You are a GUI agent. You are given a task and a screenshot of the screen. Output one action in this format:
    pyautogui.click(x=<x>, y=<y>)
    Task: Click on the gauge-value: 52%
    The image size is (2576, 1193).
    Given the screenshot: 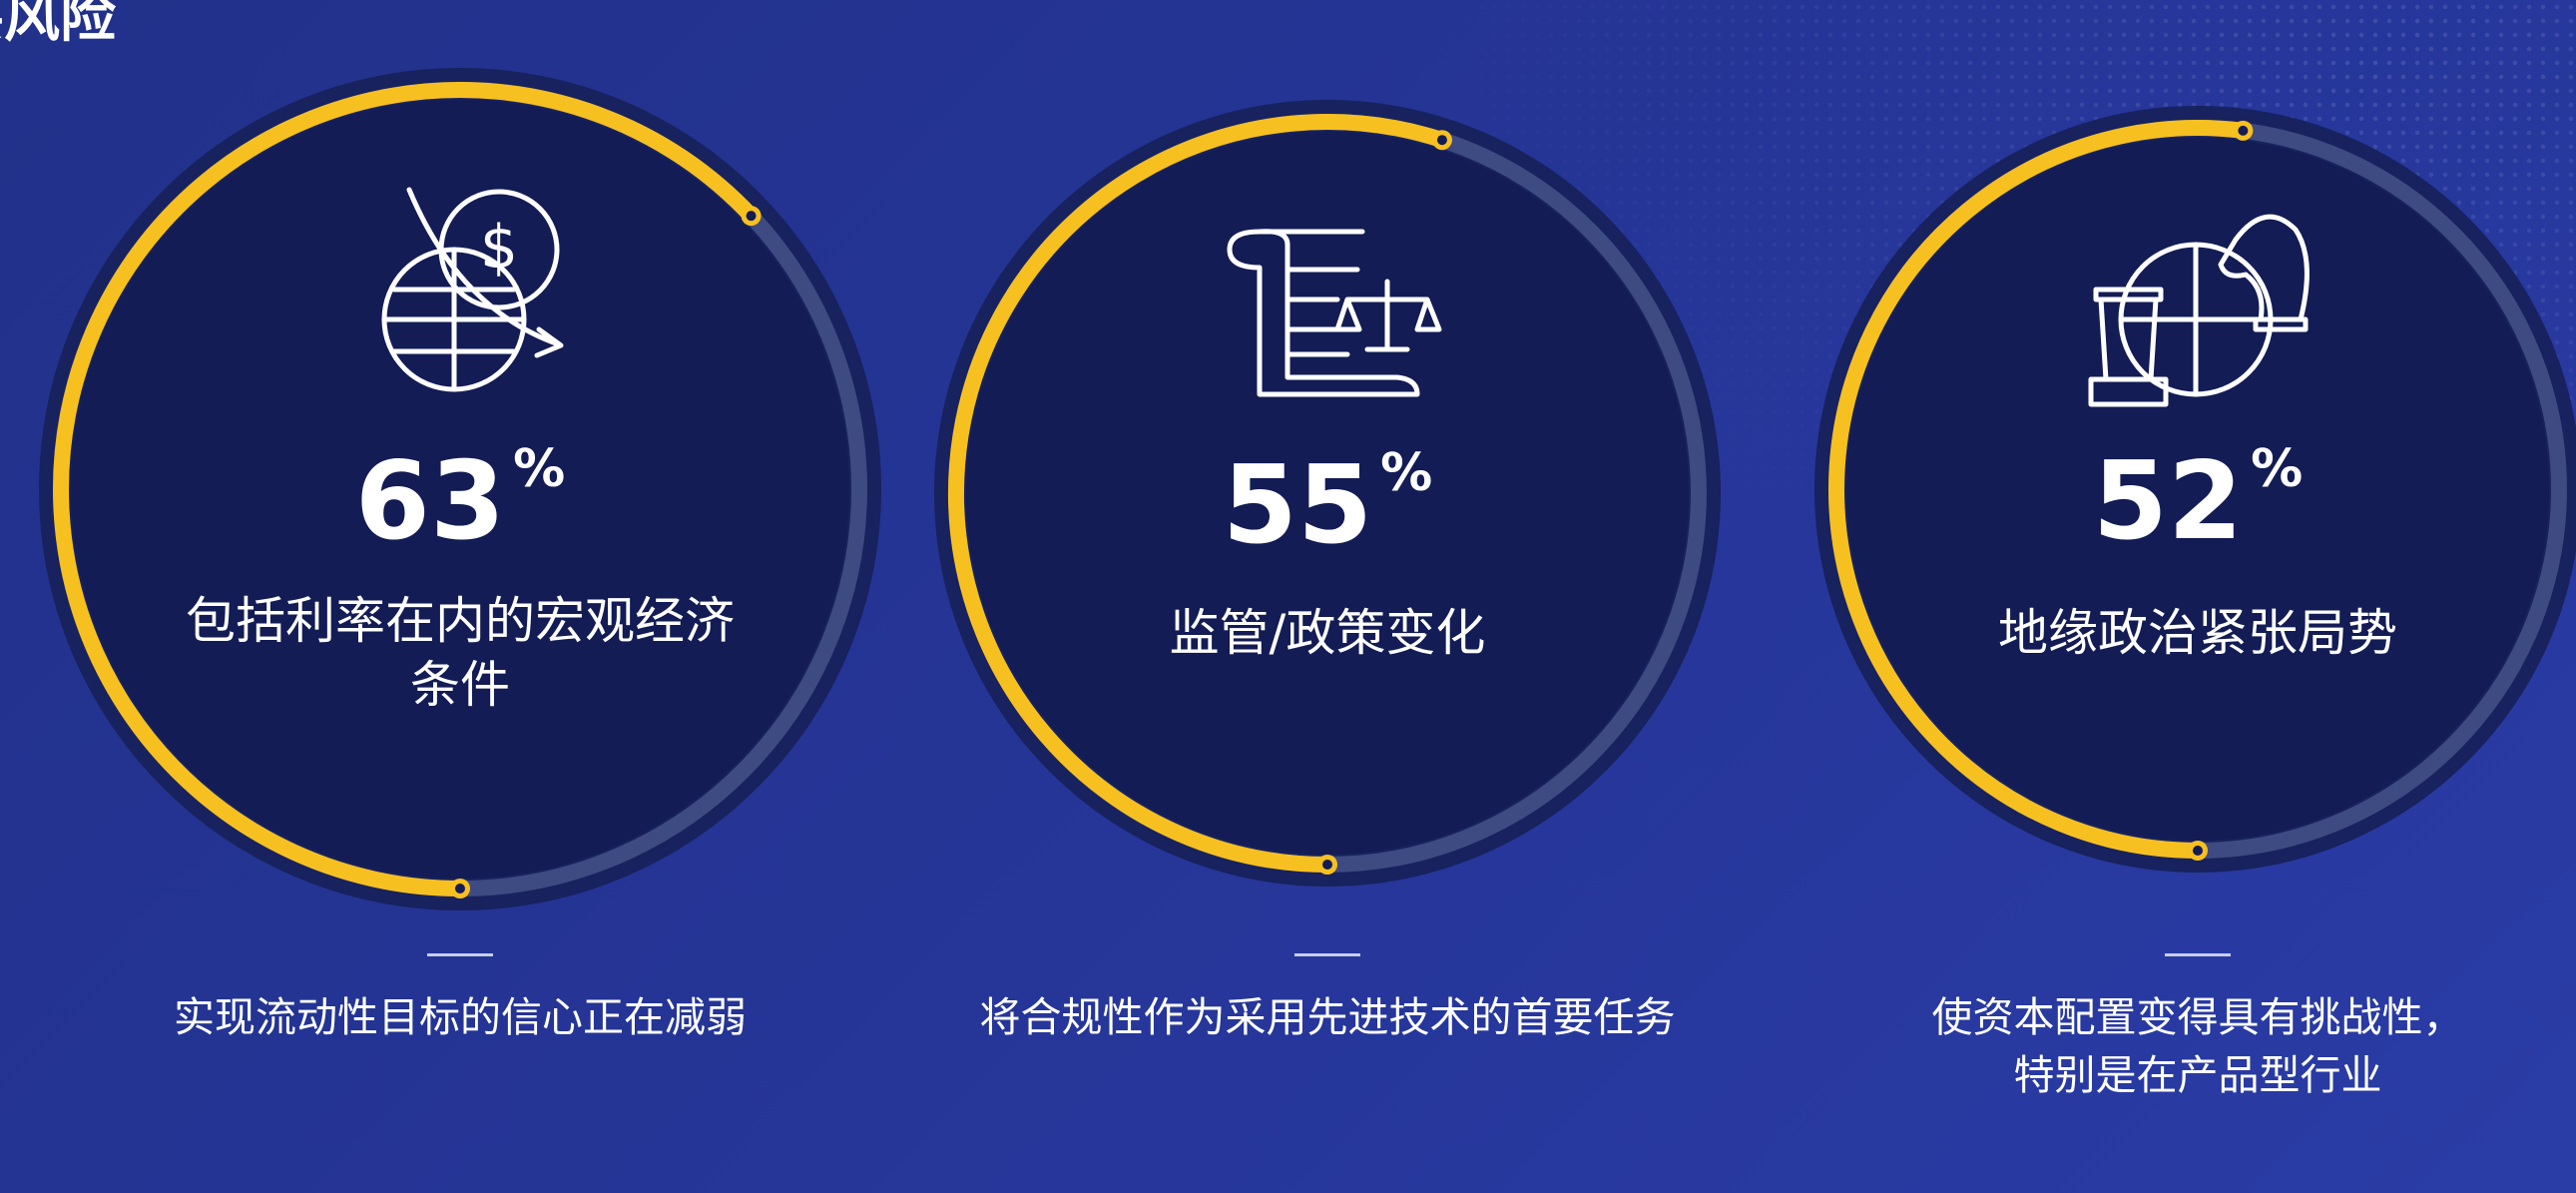 What is the action you would take?
    pyautogui.click(x=2198, y=501)
    